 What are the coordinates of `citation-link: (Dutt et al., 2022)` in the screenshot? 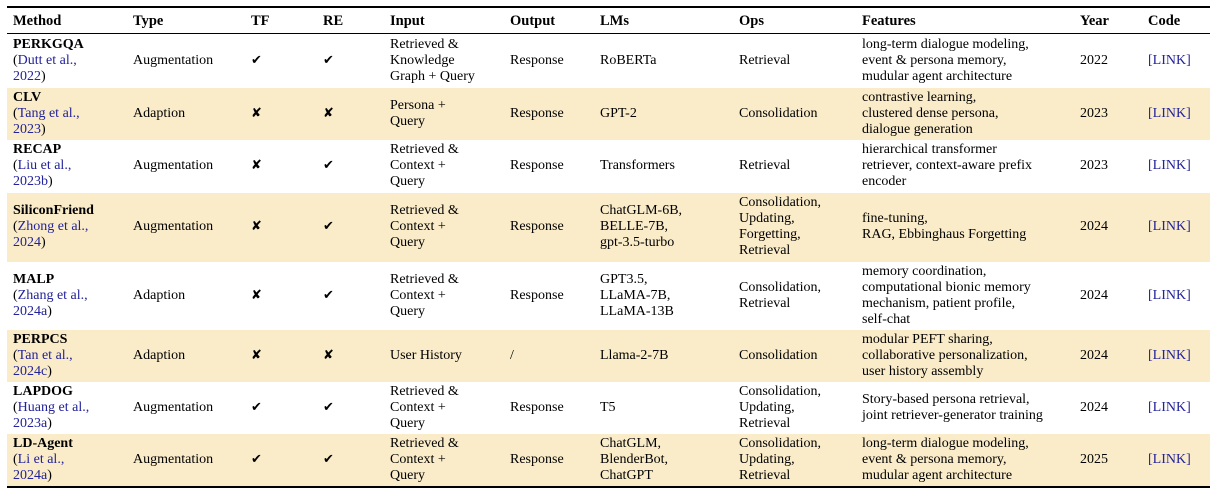 It's located at (45, 68).